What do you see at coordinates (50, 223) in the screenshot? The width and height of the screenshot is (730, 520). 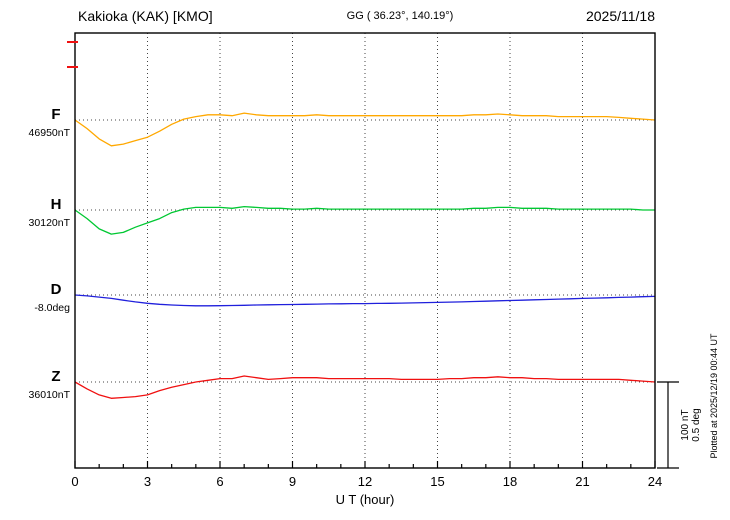 I see `series-baseline-value-H: 30120nT` at bounding box center [50, 223].